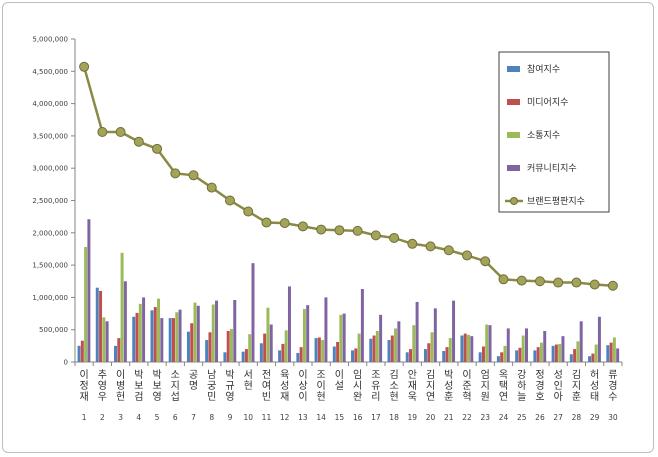  Describe the element at coordinates (193, 417) in the screenshot. I see `x-index-label: 7` at that location.